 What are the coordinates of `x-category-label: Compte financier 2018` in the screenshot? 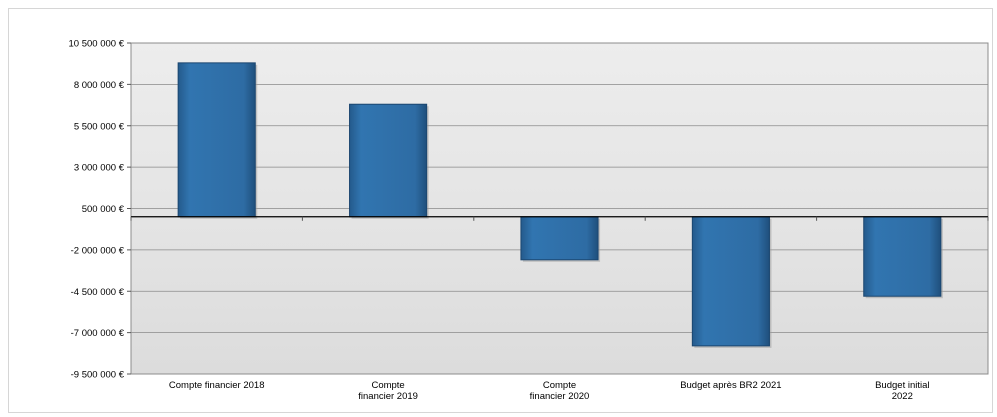 It's located at (217, 385).